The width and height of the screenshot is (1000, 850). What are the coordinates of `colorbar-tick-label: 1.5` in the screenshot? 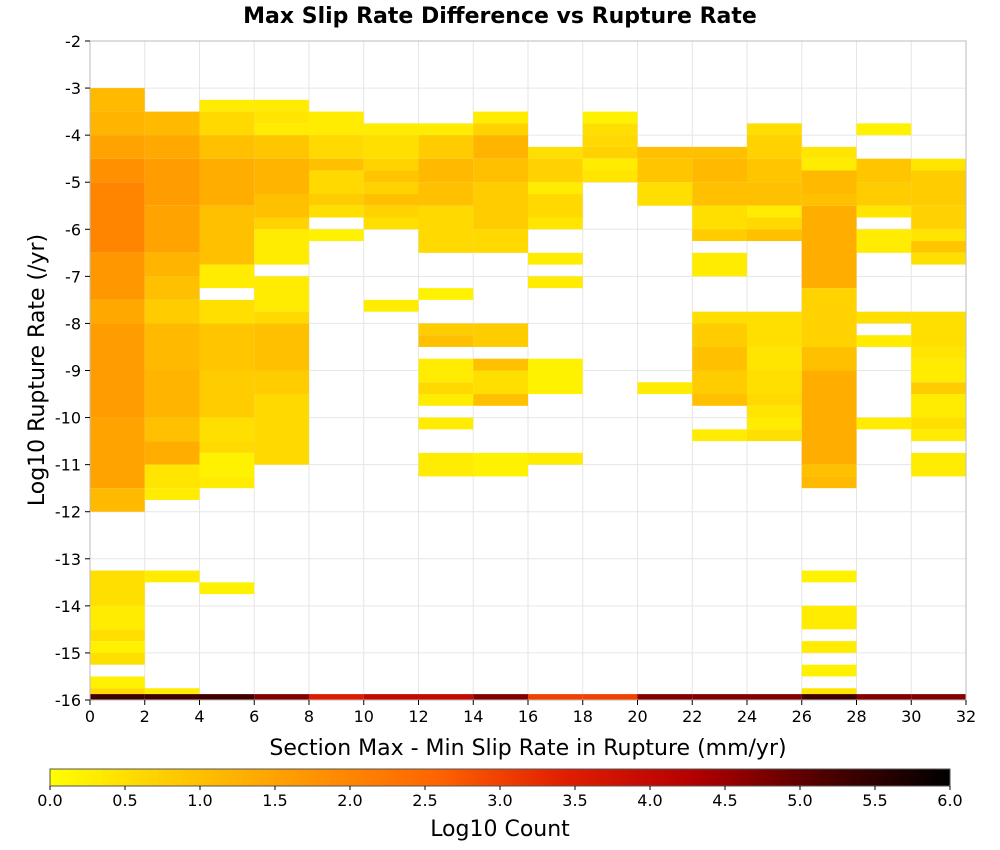 It's located at (274, 800).